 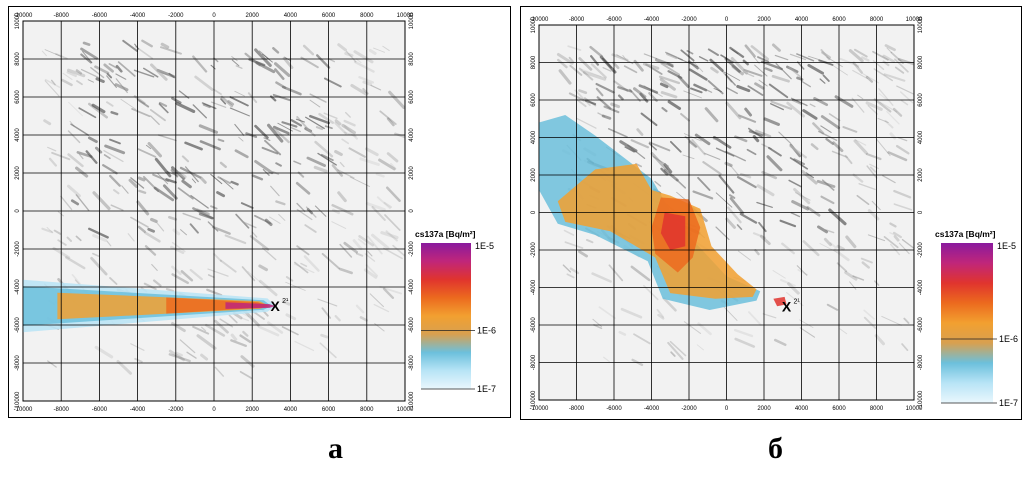 What do you see at coordinates (214, 410) in the screenshot?
I see `x-tick-label-bottom: 0` at bounding box center [214, 410].